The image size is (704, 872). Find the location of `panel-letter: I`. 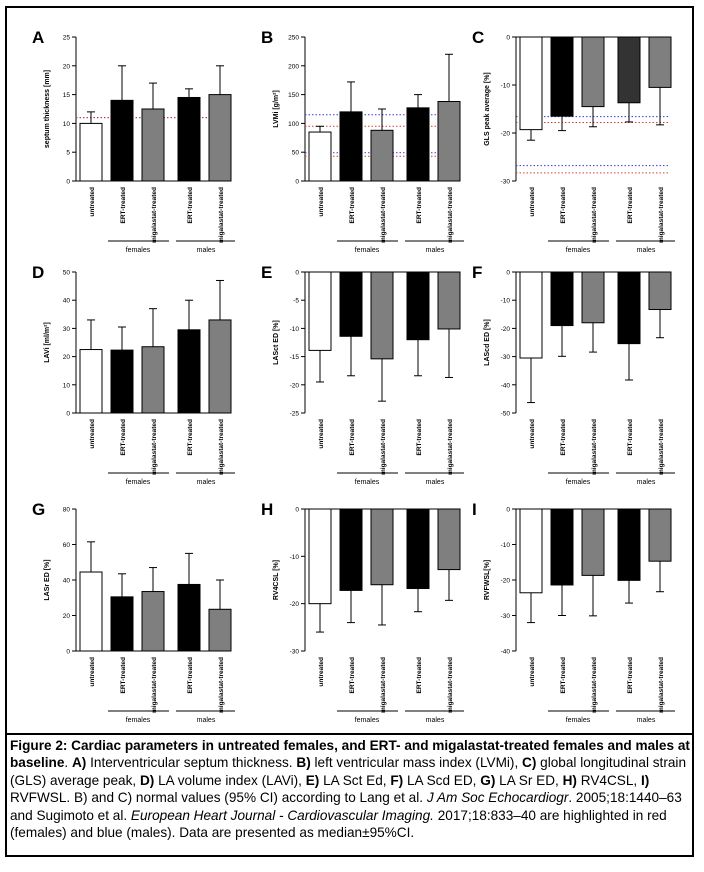

panel-letter: I is located at coordinates (474, 509).